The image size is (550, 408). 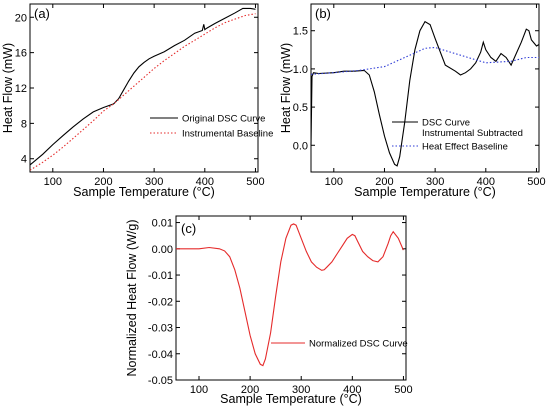 What do you see at coordinates (21, 18) in the screenshot?
I see `y-tick-label: 20` at bounding box center [21, 18].